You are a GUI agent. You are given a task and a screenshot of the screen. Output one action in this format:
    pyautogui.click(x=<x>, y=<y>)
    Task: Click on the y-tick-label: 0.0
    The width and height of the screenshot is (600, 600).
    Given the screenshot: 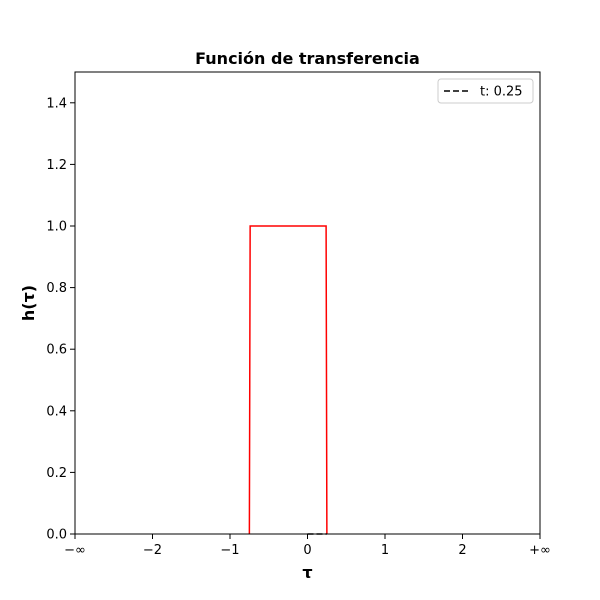 What is the action you would take?
    pyautogui.click(x=56, y=535)
    